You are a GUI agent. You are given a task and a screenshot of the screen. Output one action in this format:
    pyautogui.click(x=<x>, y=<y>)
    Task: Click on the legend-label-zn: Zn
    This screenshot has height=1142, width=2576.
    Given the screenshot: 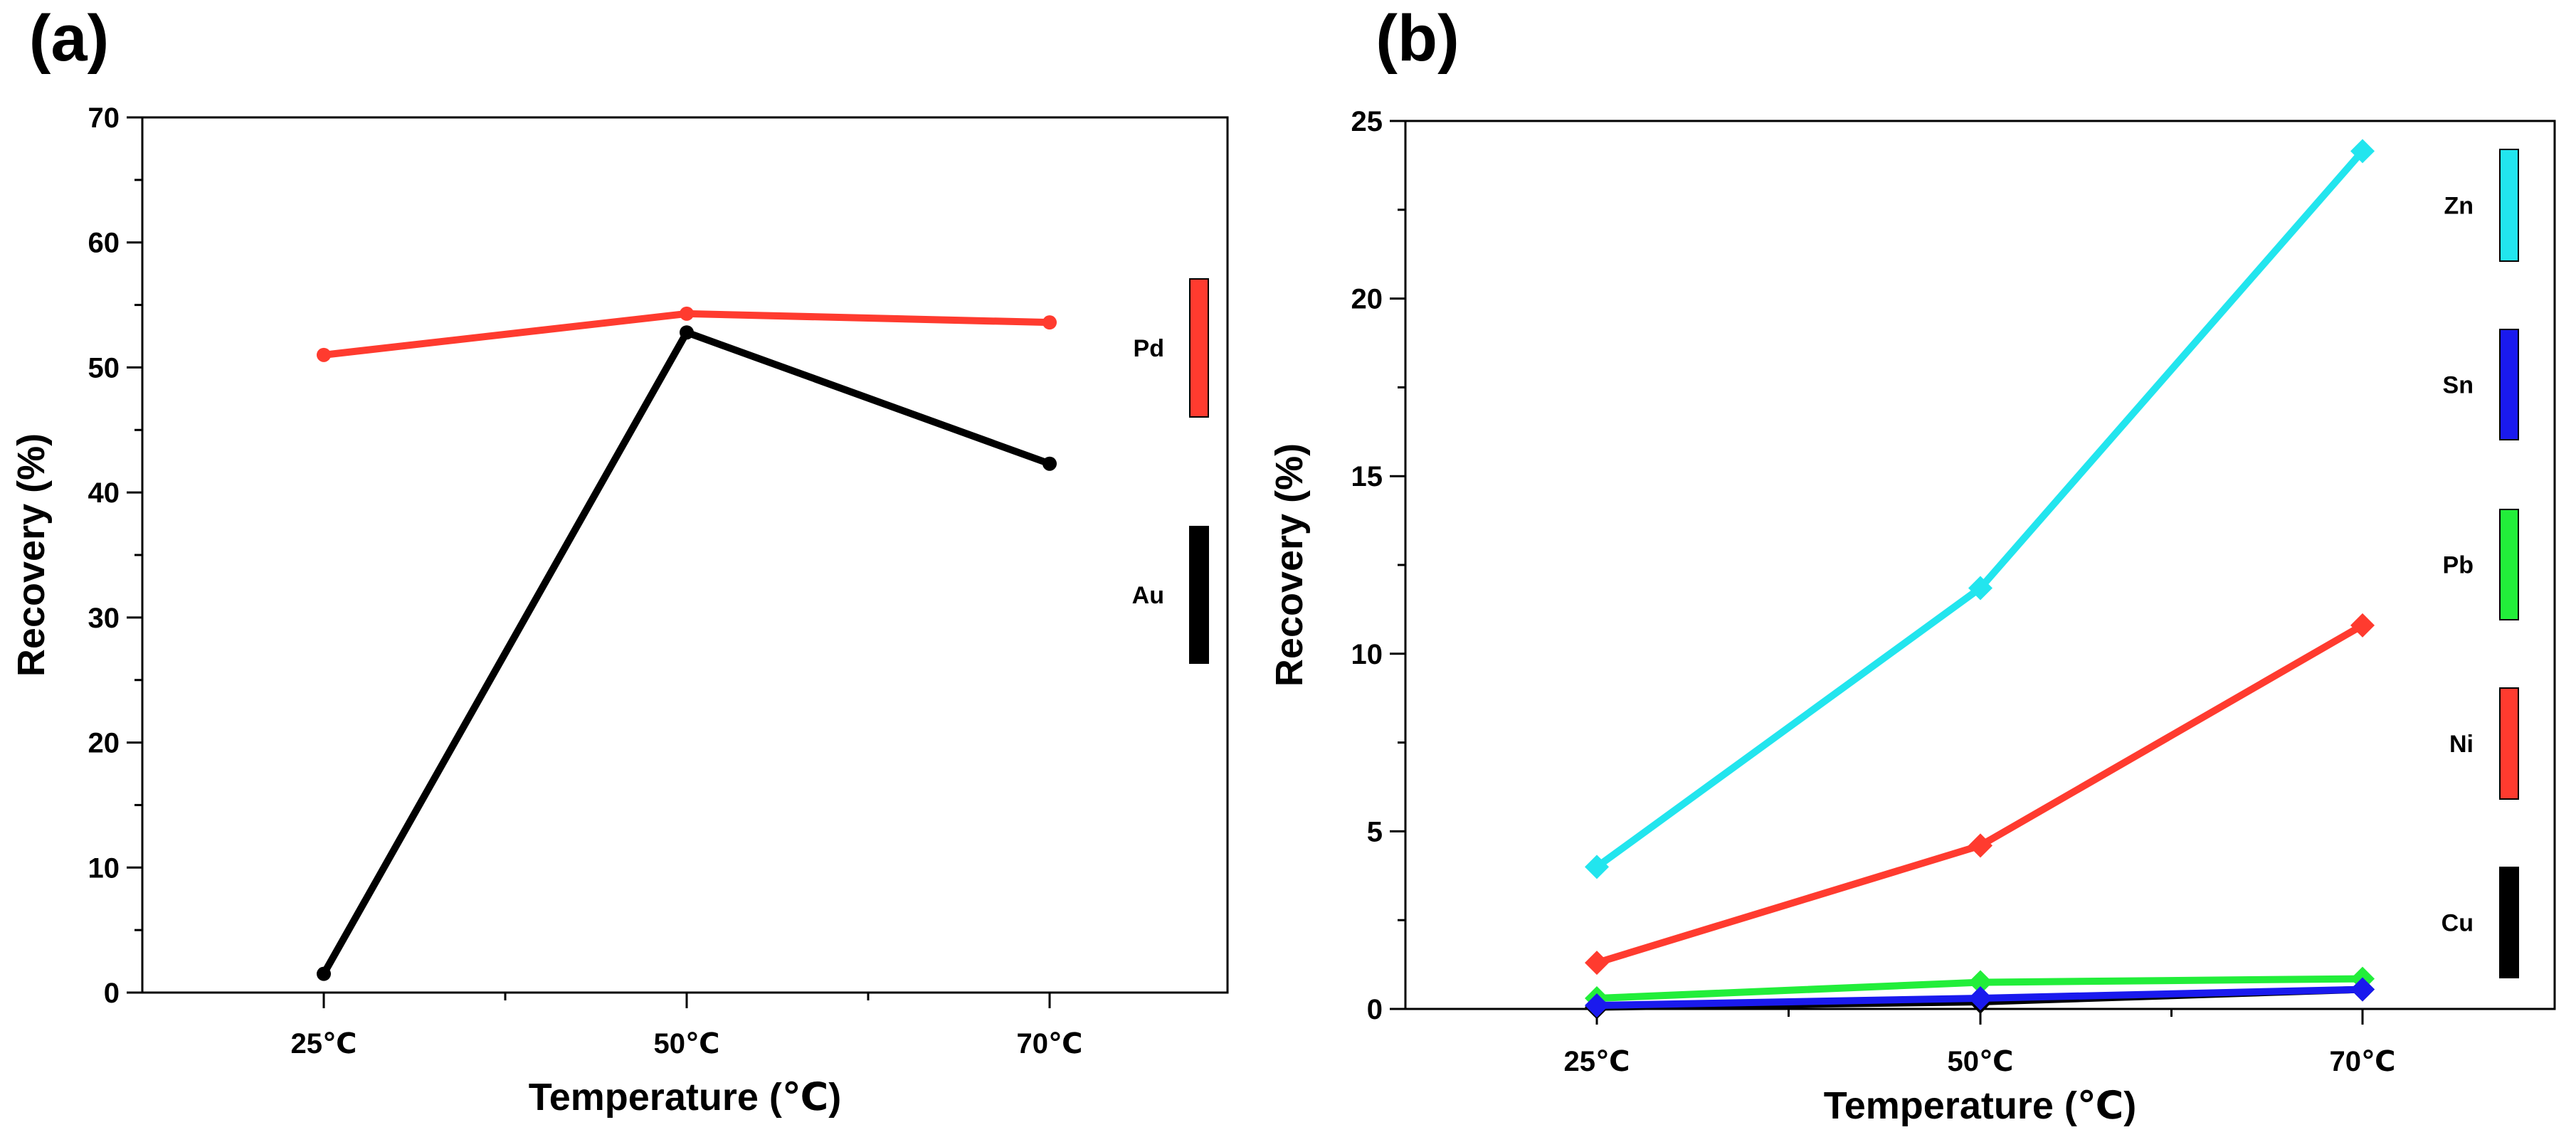 What is the action you would take?
    pyautogui.click(x=2459, y=206)
    